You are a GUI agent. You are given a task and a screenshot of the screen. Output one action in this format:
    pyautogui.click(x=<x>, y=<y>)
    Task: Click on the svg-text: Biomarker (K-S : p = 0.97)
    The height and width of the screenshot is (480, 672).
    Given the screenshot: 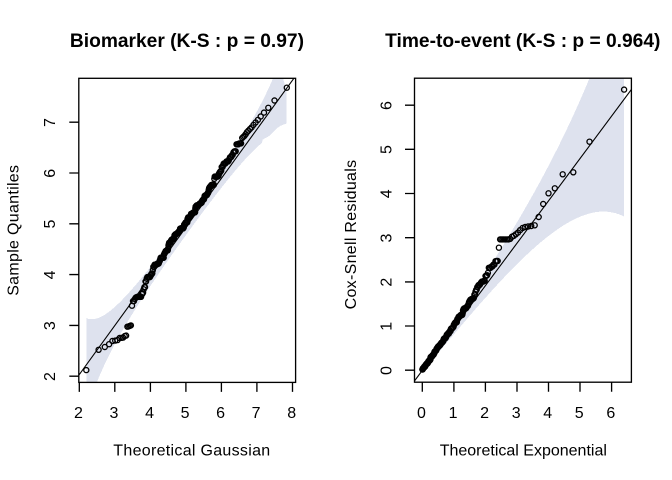 What is the action you would take?
    pyautogui.click(x=187, y=41)
    